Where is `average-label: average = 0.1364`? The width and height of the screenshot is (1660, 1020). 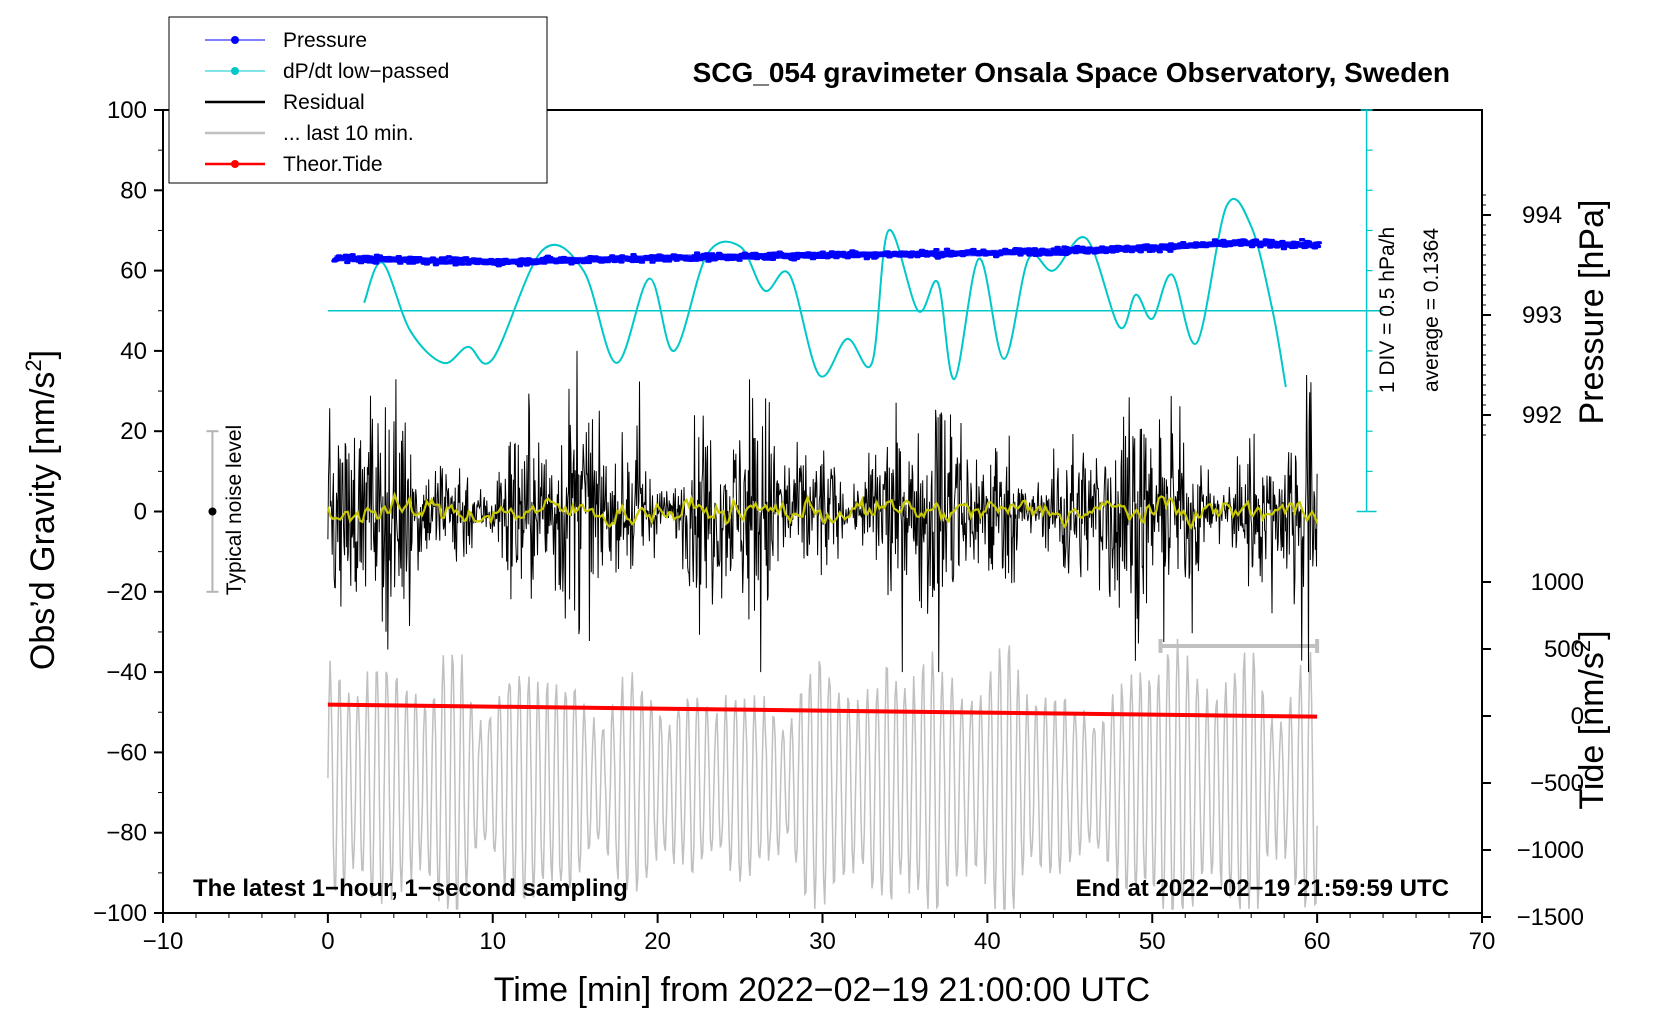 average-label: average = 0.1364 is located at coordinates (1431, 310).